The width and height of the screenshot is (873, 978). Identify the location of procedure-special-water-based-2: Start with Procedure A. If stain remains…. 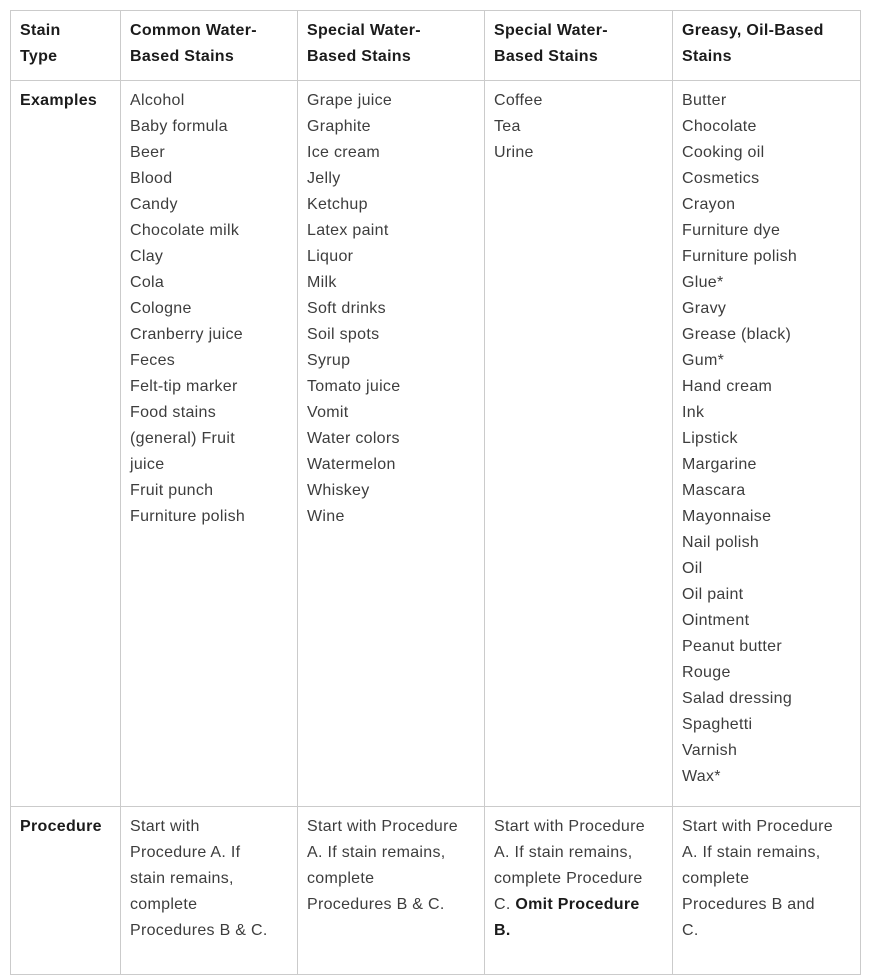
(578, 890).